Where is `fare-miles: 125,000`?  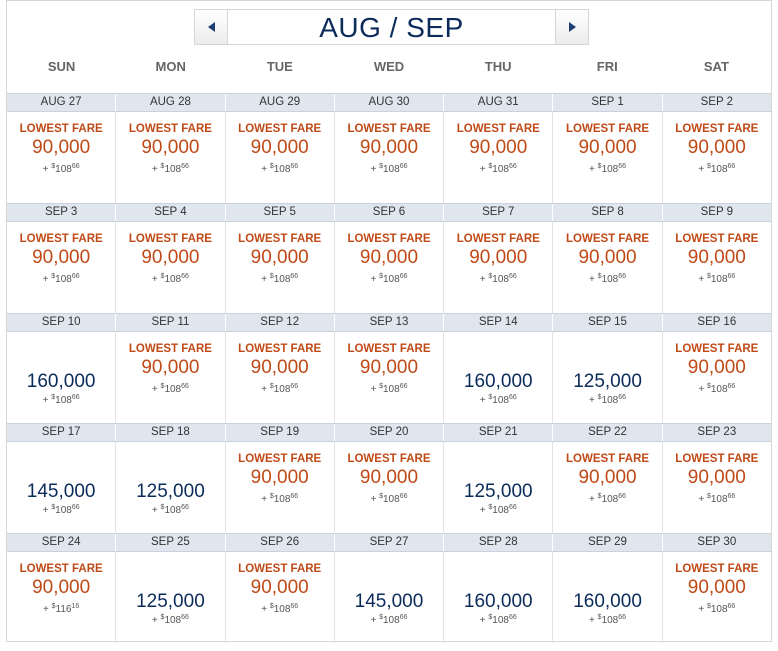
fare-miles: 125,000 is located at coordinates (498, 491).